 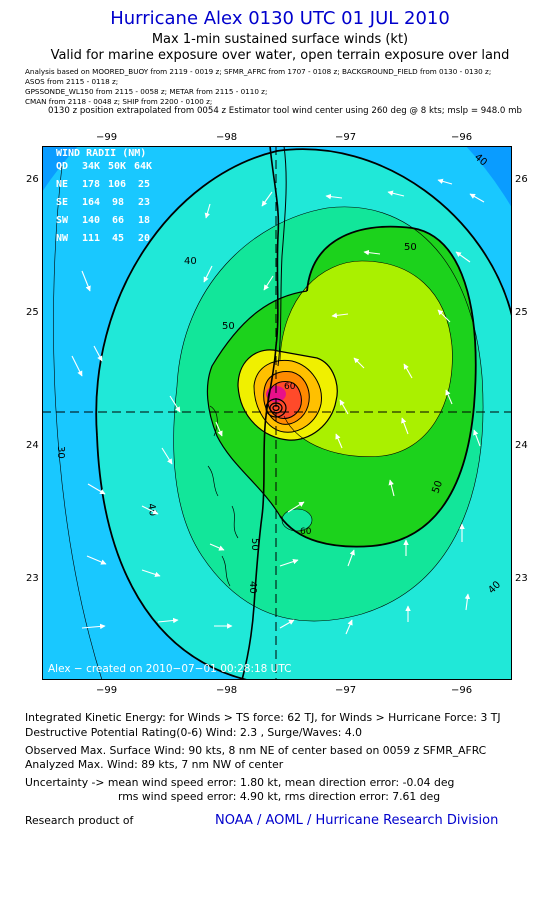 I want to click on wind-radii-value: 25, so click(x=144, y=184).